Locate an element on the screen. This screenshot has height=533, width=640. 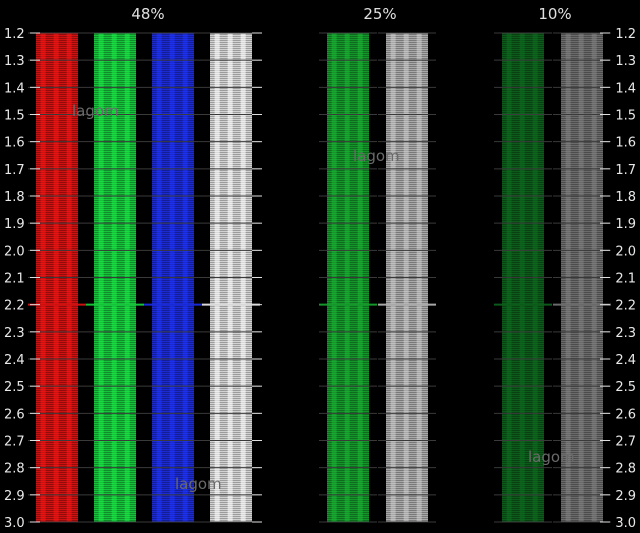
group-title-48: 48% is located at coordinates (147, 14).